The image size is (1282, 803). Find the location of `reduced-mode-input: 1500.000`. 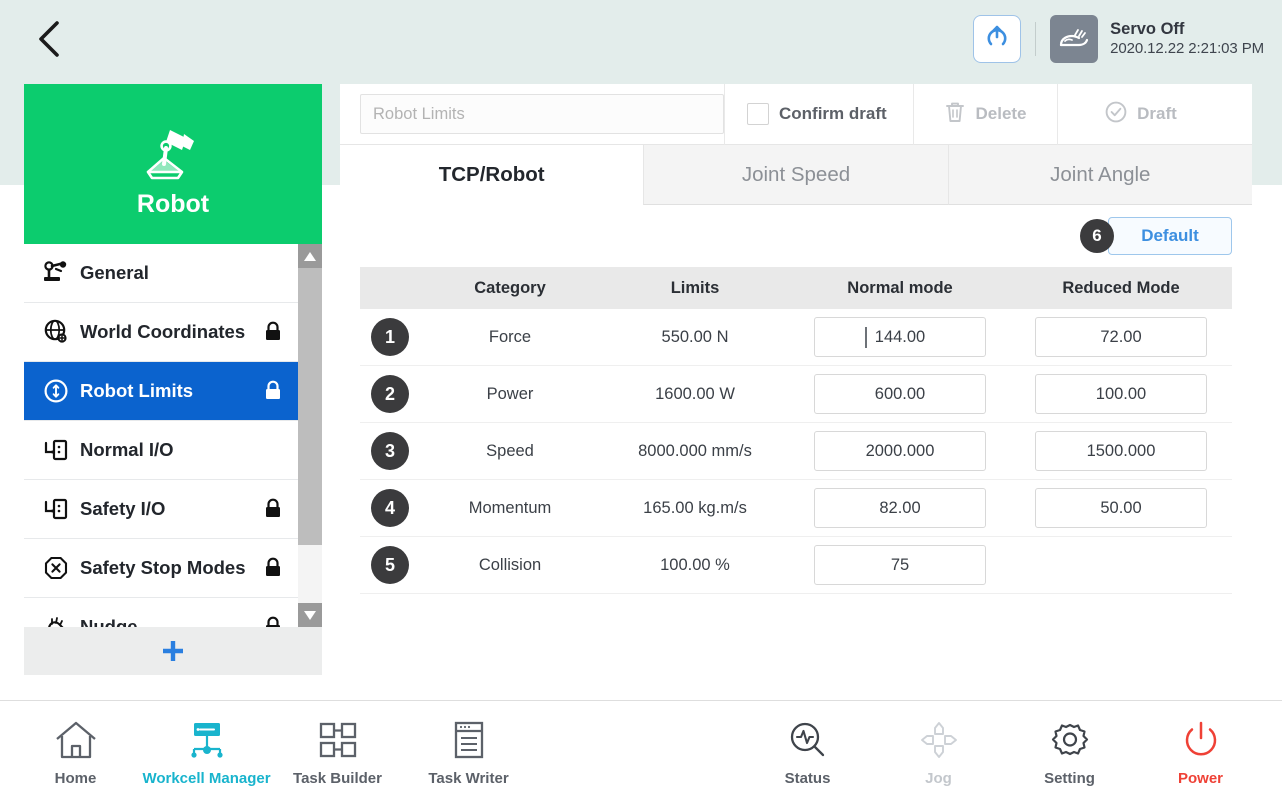

reduced-mode-input: 1500.000 is located at coordinates (1121, 451).